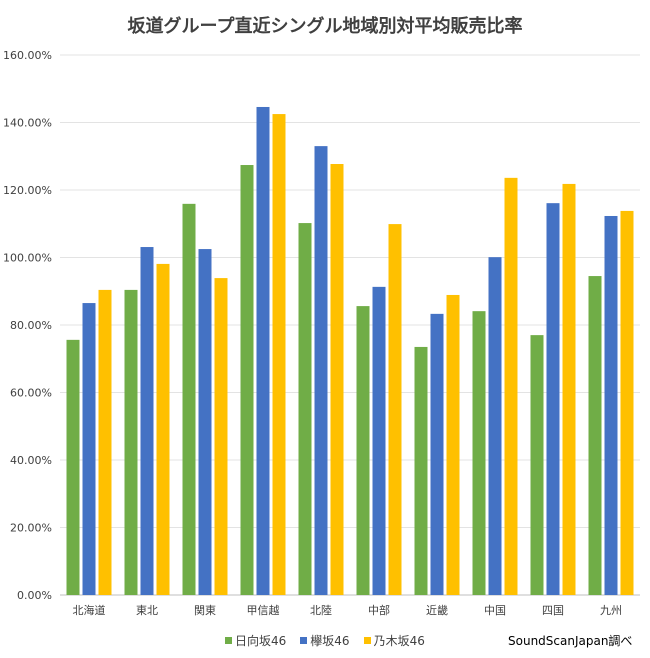  What do you see at coordinates (261, 641) in the screenshot?
I see `legend-label: 日向坂46` at bounding box center [261, 641].